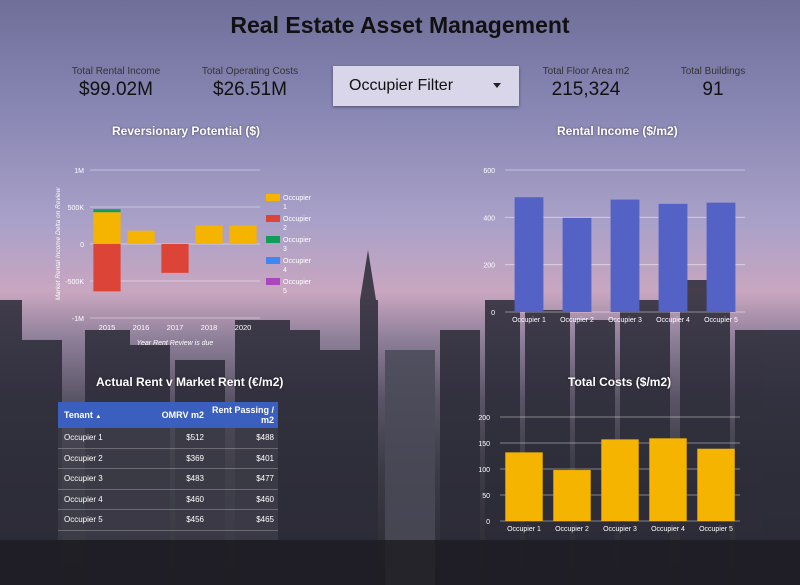 The width and height of the screenshot is (800, 585). What do you see at coordinates (285, 291) in the screenshot?
I see `legend-label: 5` at bounding box center [285, 291].